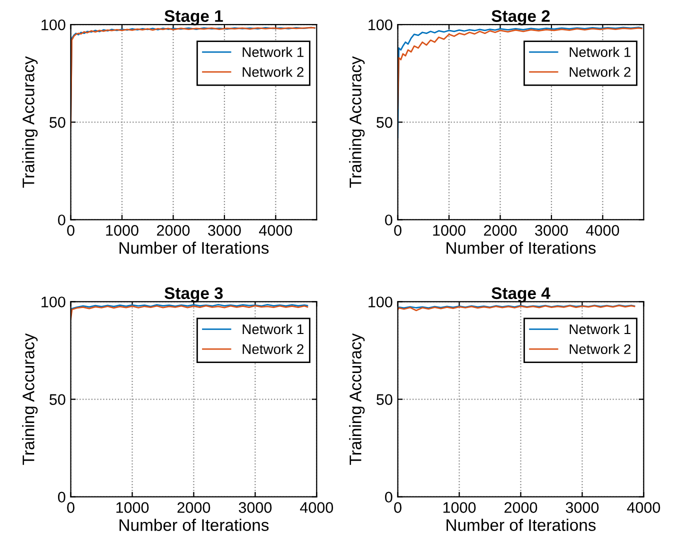  Describe the element at coordinates (193, 294) in the screenshot. I see `chart-title: Stage 3` at that location.